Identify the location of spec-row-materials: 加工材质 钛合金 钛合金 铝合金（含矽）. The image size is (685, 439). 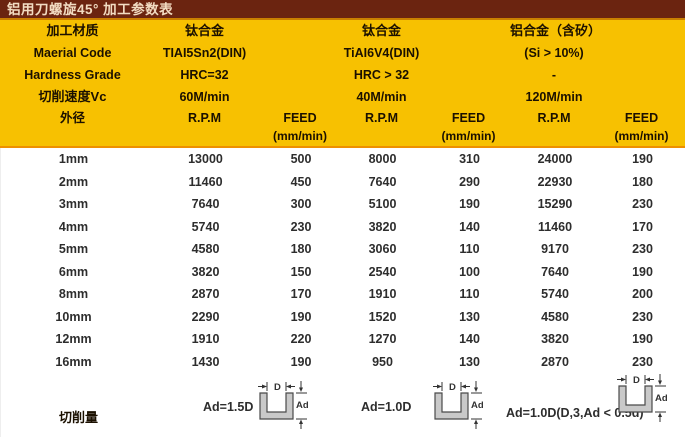
(342, 31).